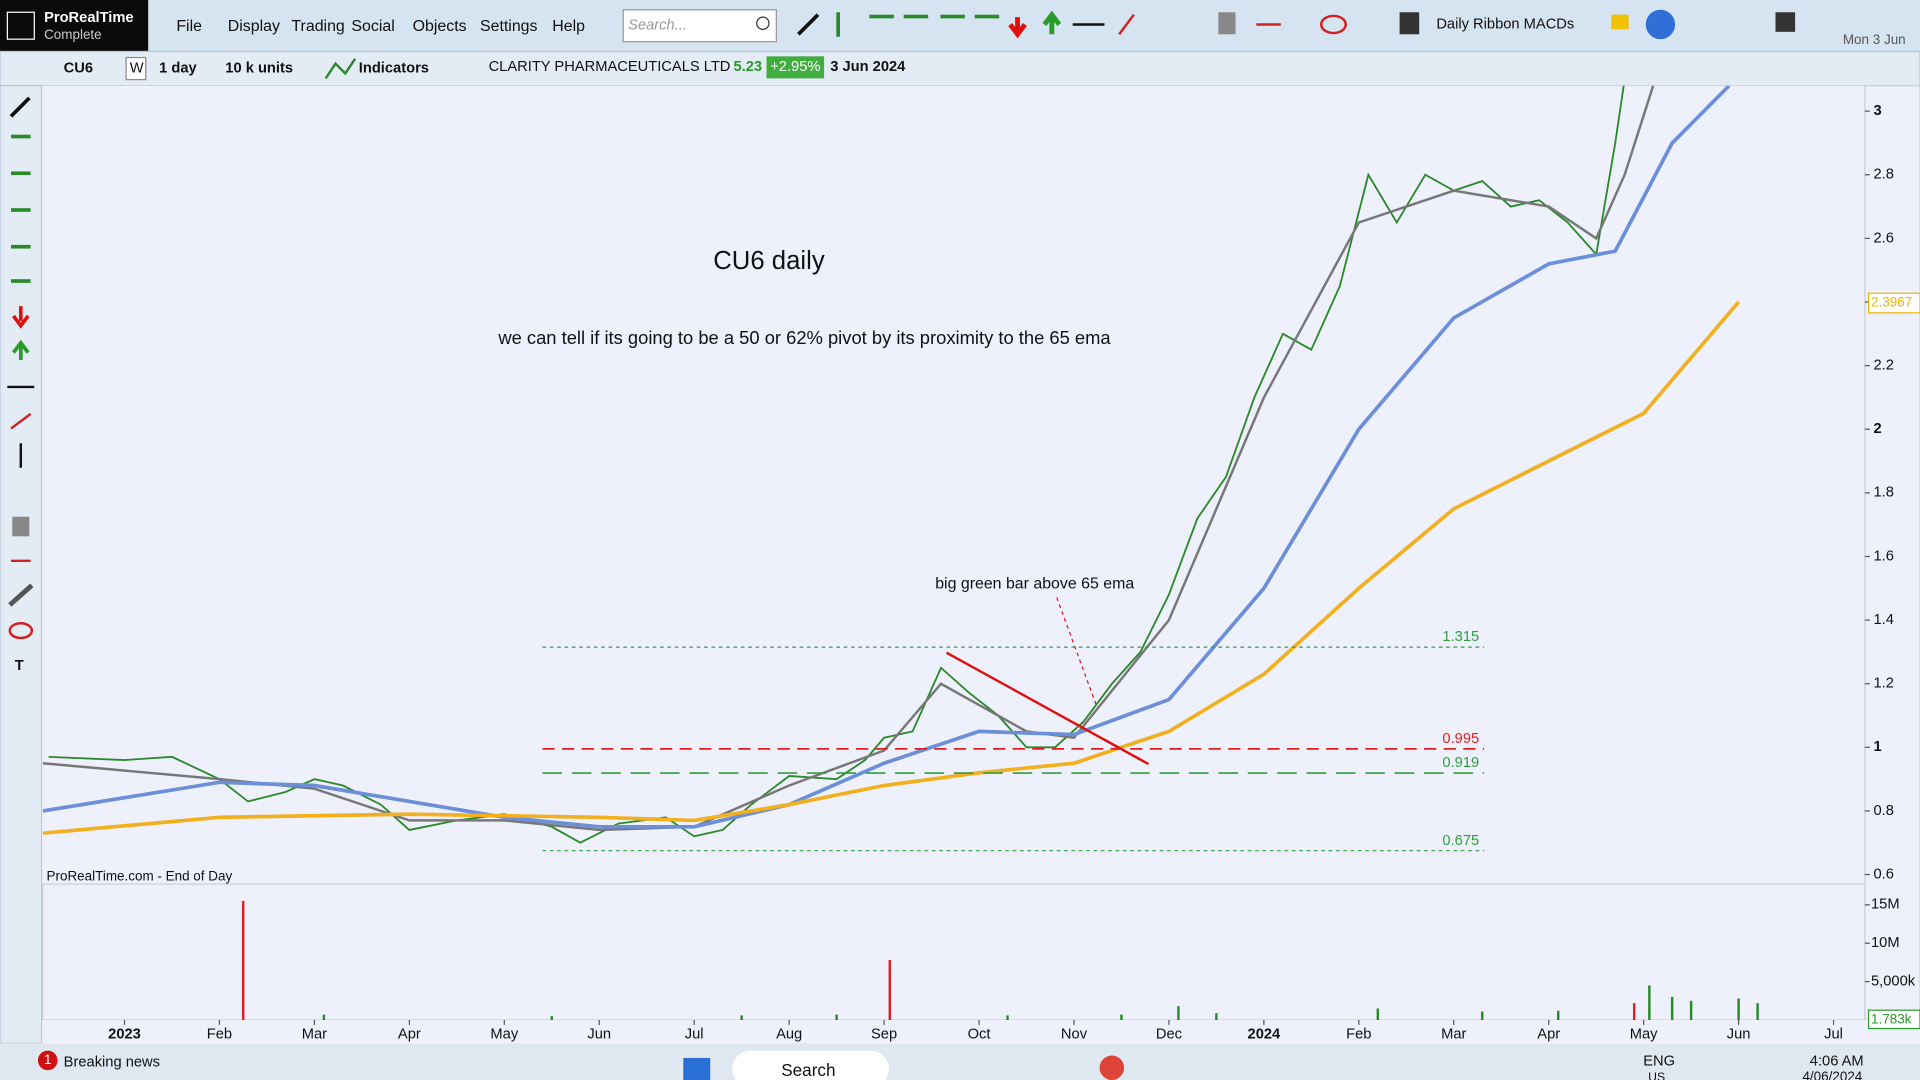 Image resolution: width=1920 pixels, height=1080 pixels. Describe the element at coordinates (1460, 637) in the screenshot. I see `level-label: 1.315` at that location.